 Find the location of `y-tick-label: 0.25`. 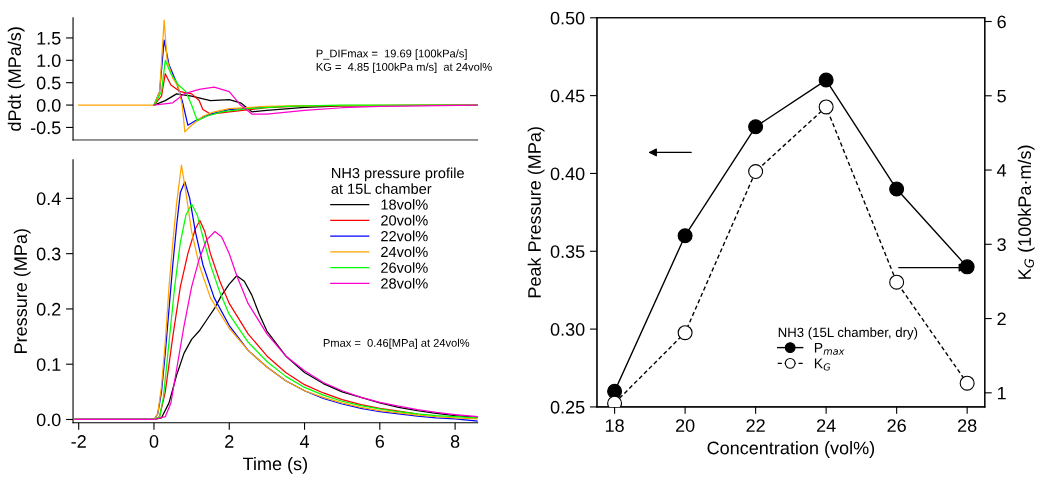

y-tick-label: 0.25 is located at coordinates (567, 407).